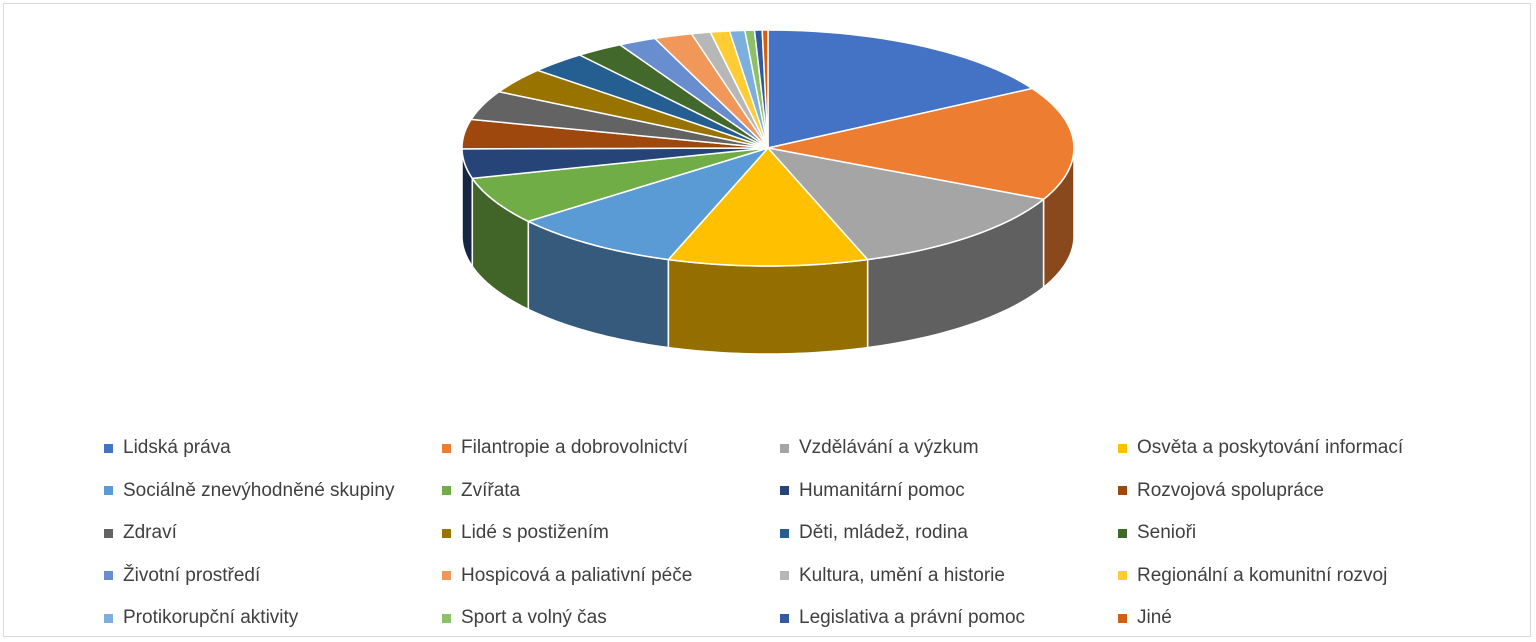  I want to click on legend-label: Děti, mládež, rodina, so click(883, 533).